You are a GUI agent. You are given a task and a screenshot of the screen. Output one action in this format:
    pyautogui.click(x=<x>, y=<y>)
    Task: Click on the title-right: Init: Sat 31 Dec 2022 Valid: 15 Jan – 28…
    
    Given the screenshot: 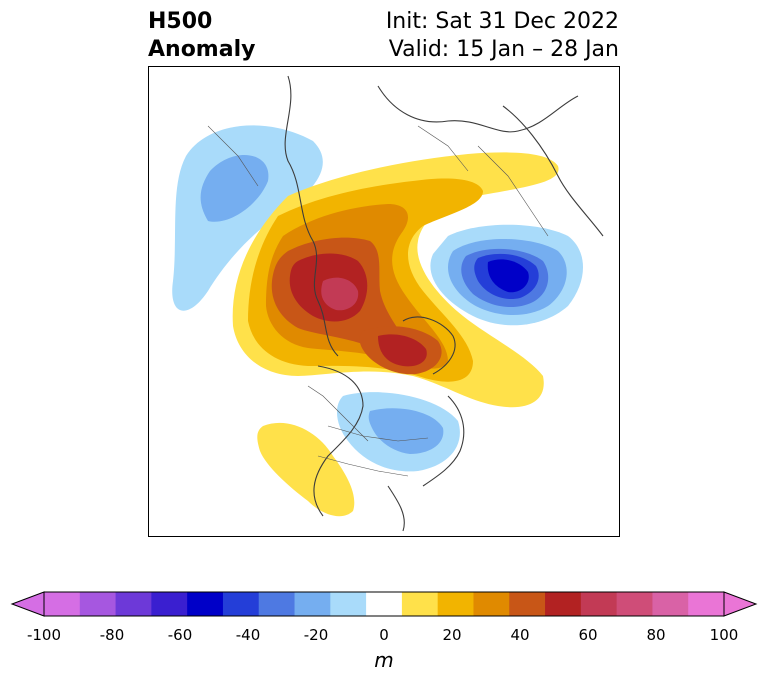 What is the action you would take?
    pyautogui.click(x=502, y=36)
    